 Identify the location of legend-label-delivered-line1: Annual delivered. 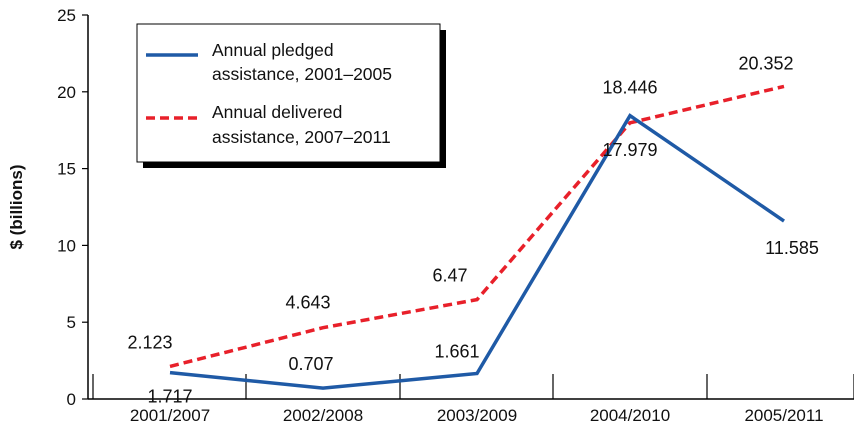
(277, 112).